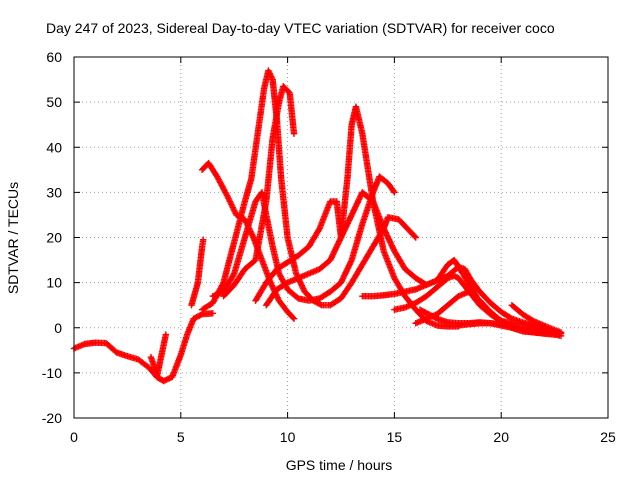 The image size is (640, 480). I want to click on x-tick-label: 20, so click(501, 437).